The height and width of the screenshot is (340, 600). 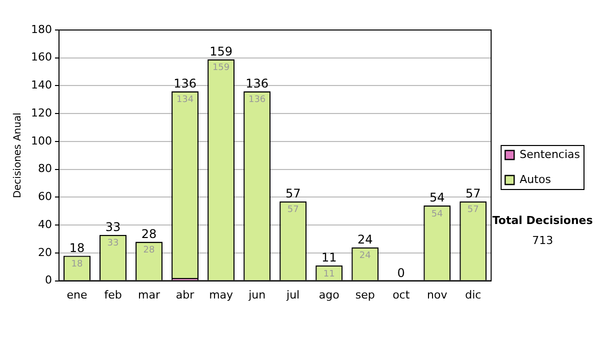 I want to click on data-label: 11, so click(x=329, y=274).